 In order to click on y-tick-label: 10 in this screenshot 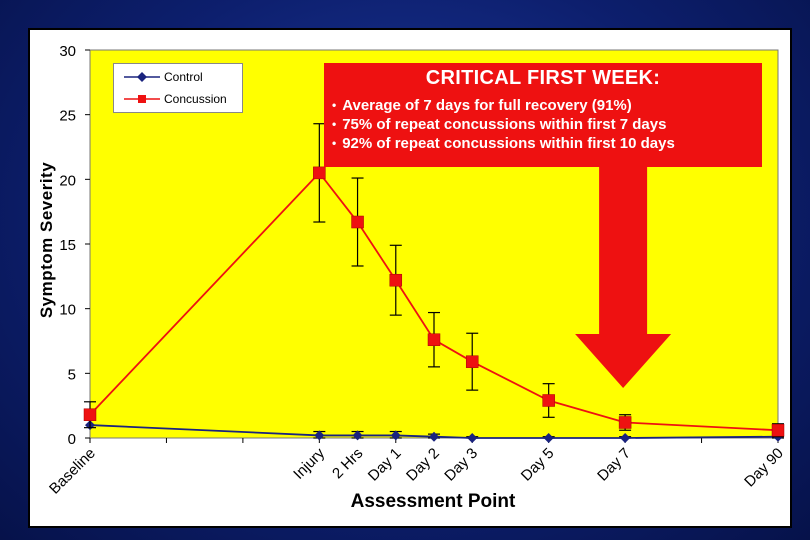, I will do `click(67, 310)`.